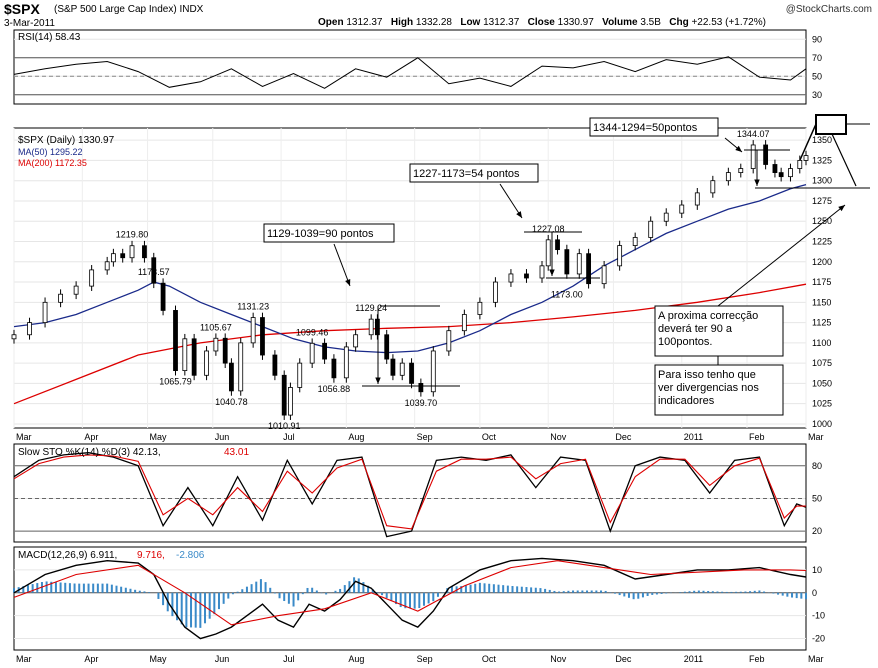  I want to click on peak-label: 1105.67, so click(216, 327).